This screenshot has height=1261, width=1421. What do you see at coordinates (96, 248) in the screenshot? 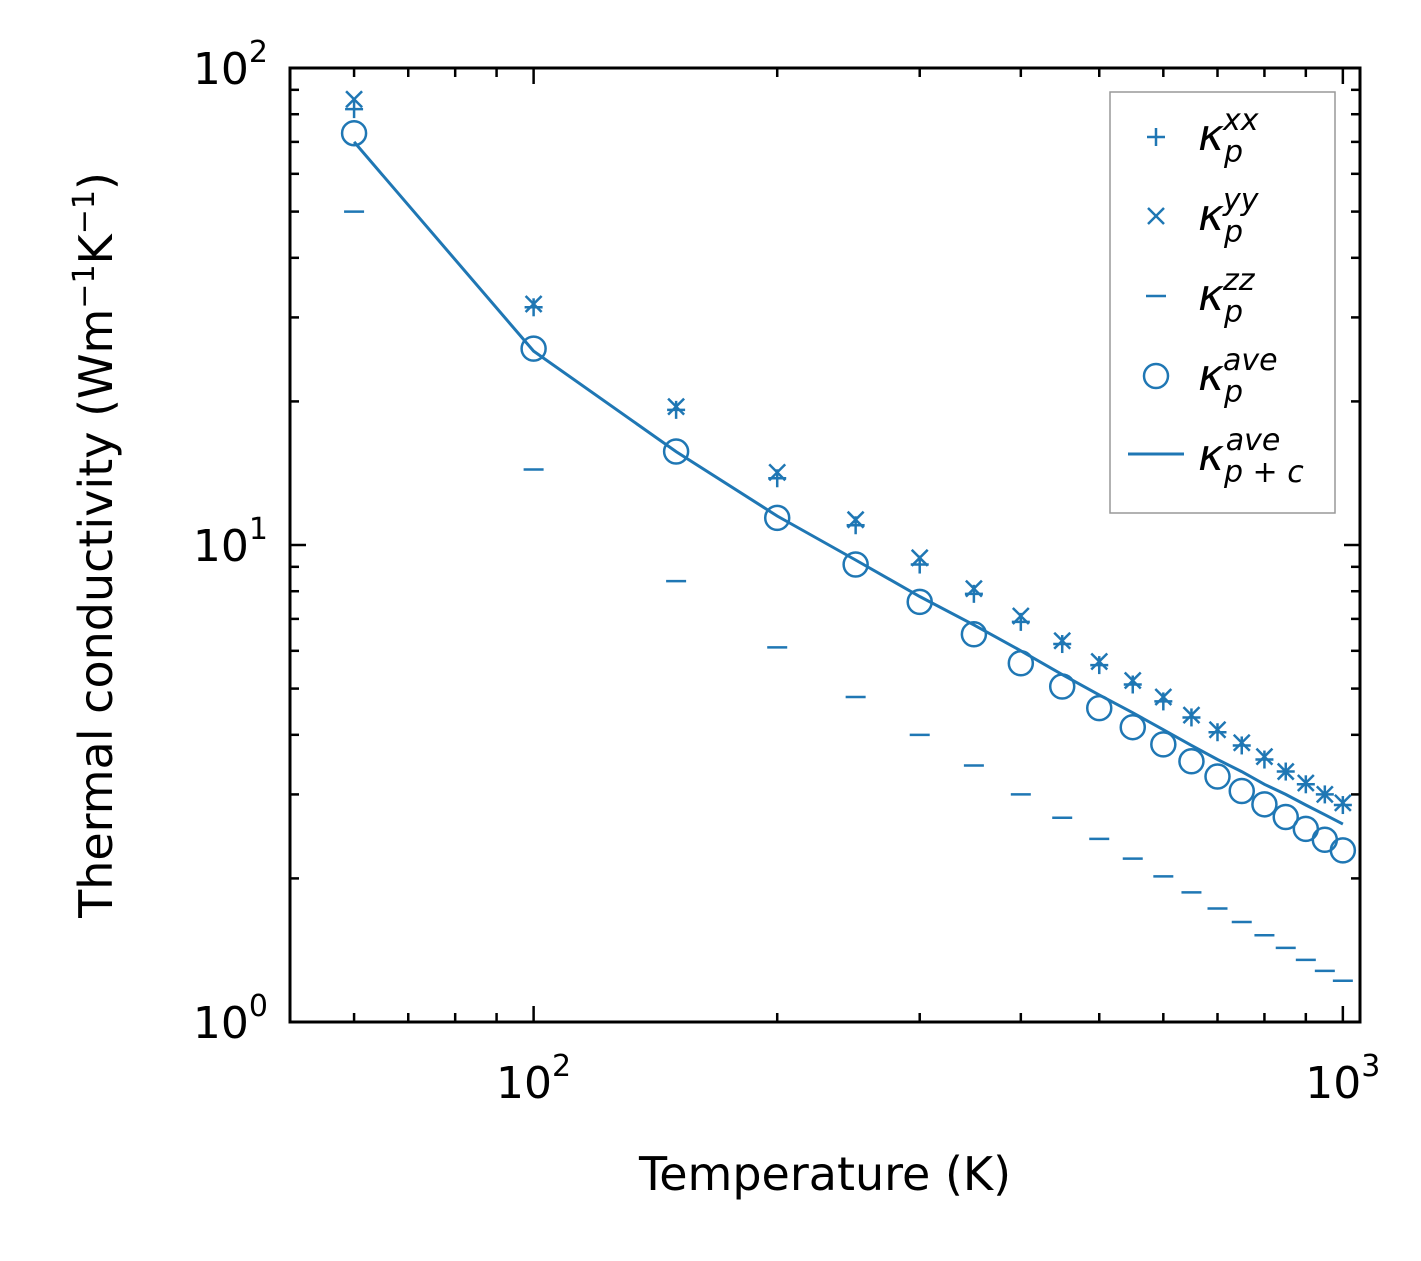
I see `y-axis-label-mid: K` at bounding box center [96, 248].